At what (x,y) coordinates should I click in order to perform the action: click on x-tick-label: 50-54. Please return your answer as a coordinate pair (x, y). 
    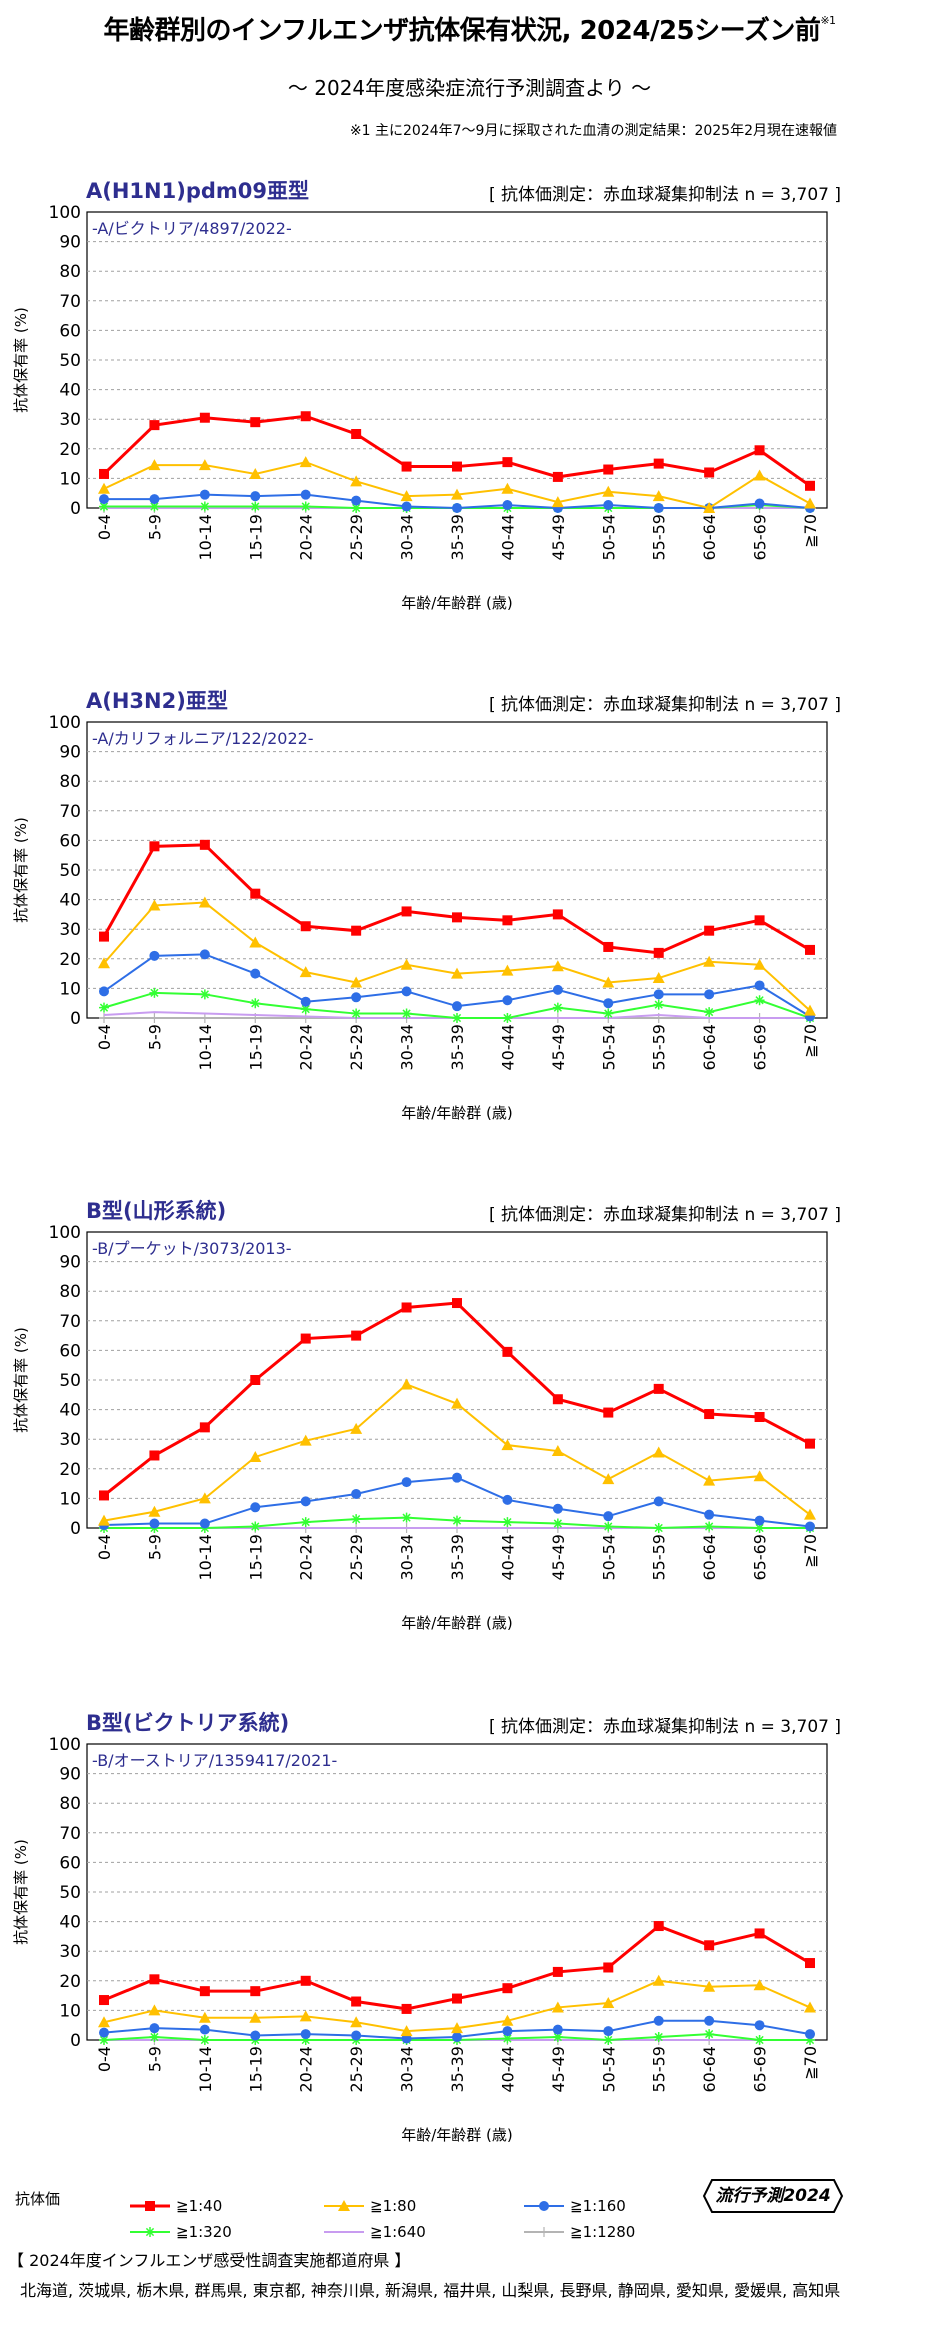
    Looking at the image, I should click on (608, 1047).